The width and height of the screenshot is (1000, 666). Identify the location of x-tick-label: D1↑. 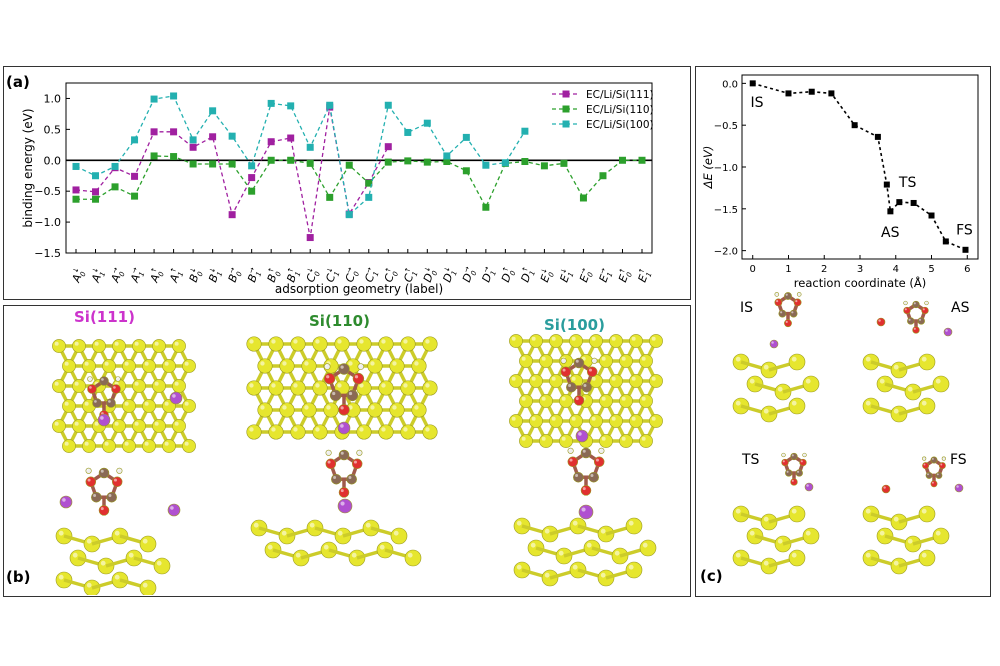
(528, 274).